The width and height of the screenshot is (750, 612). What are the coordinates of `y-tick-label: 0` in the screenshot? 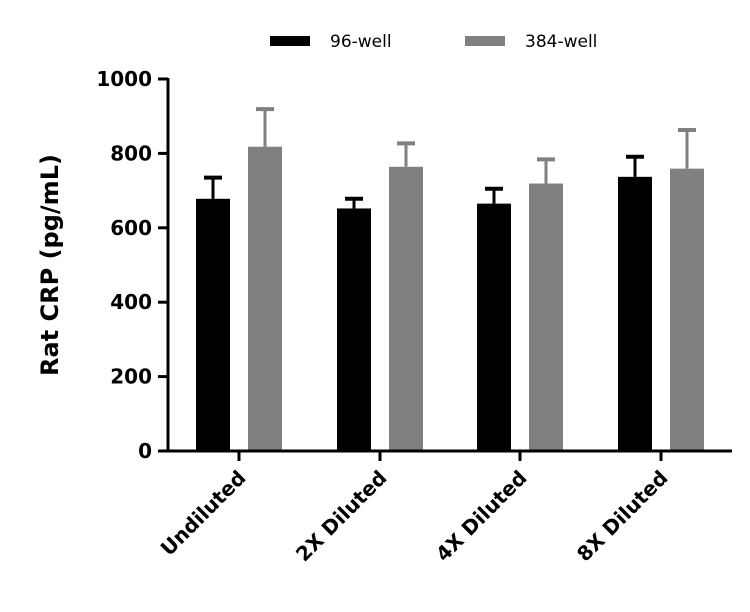 It's located at (145, 451).